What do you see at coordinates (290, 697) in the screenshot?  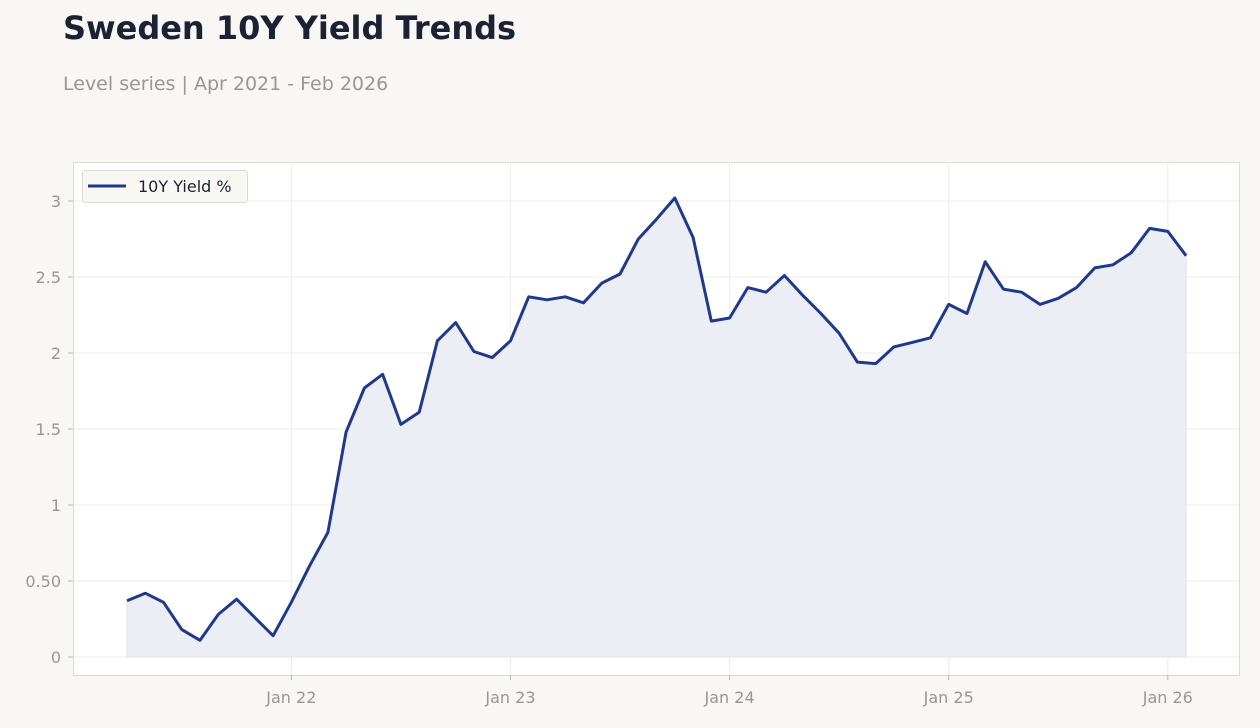 I see `x-tick-label: Jan 22` at bounding box center [290, 697].